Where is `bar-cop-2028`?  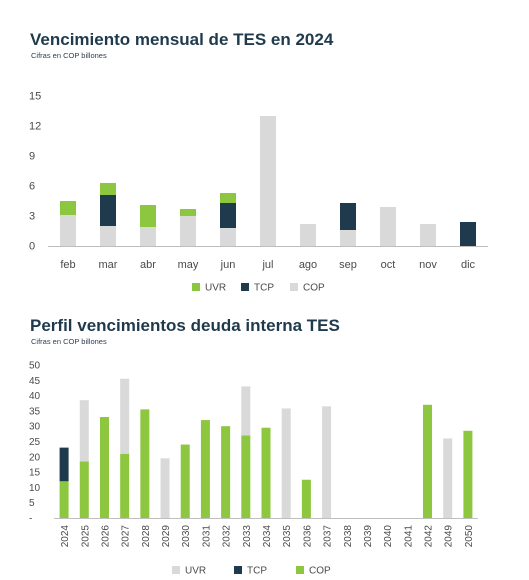 bar-cop-2028 is located at coordinates (145, 463).